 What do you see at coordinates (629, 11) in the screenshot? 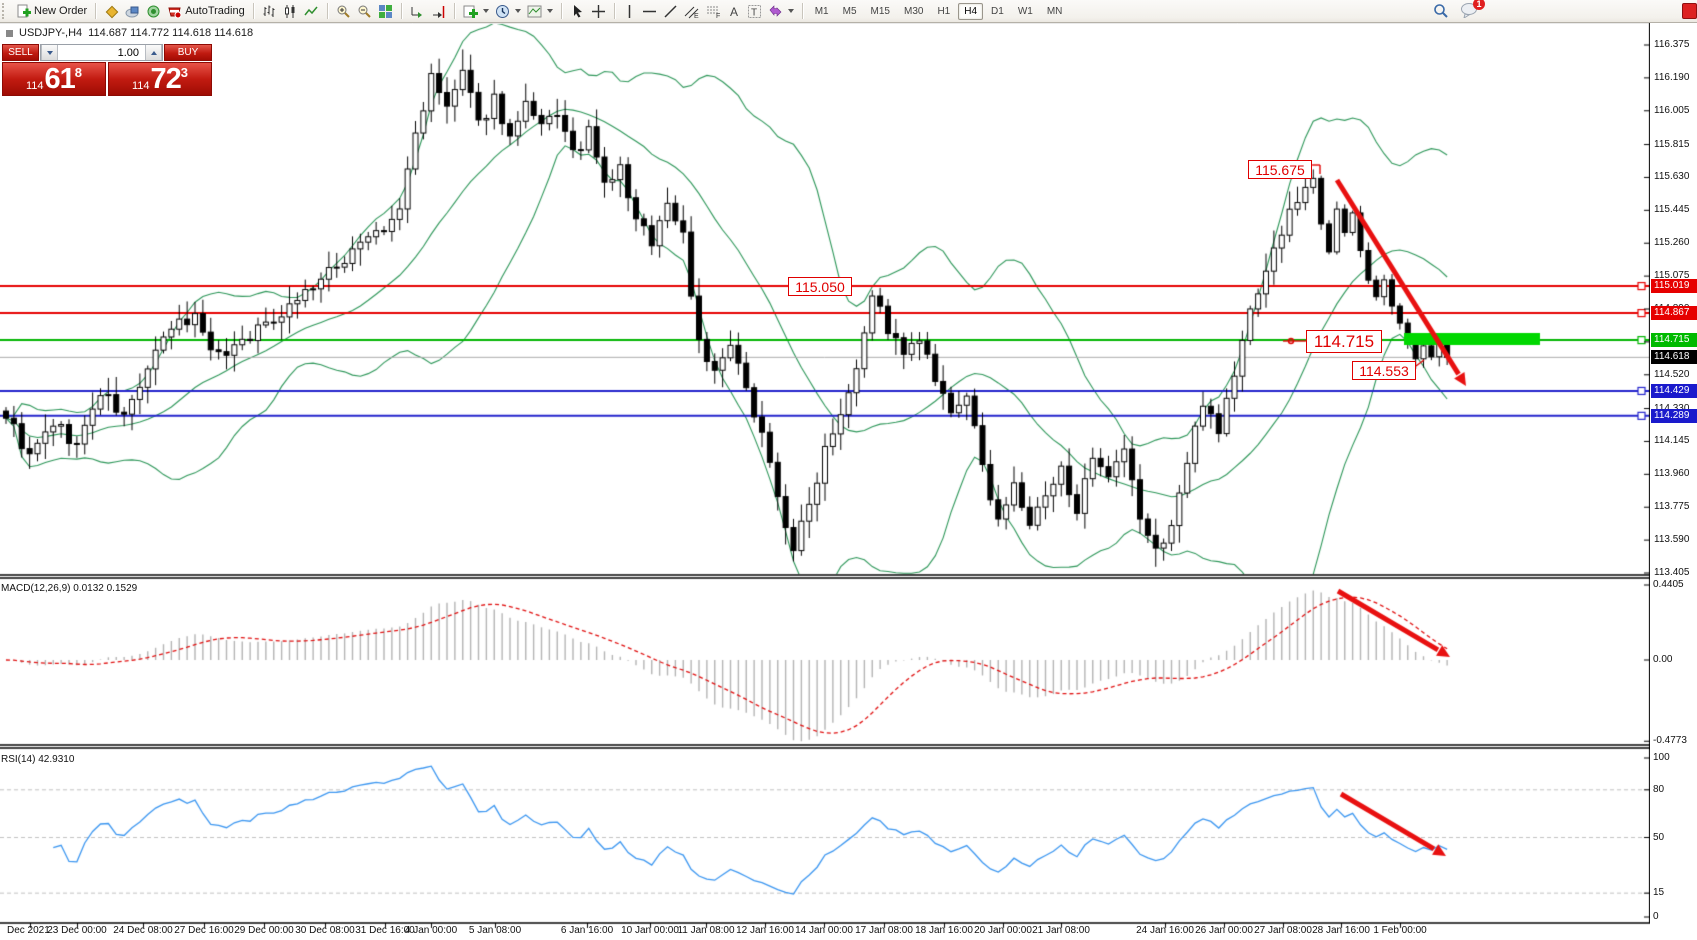
I see `vertical-line-button` at bounding box center [629, 11].